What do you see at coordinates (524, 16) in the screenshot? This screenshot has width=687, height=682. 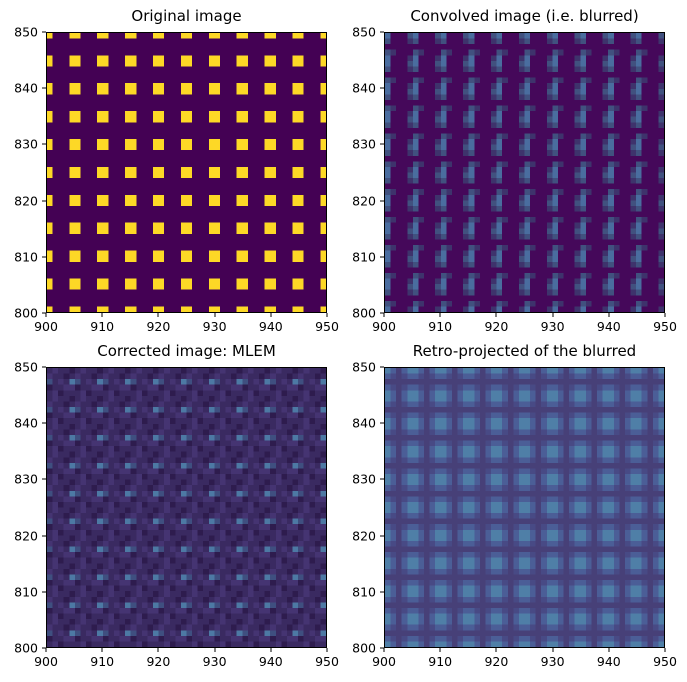 I see `subplot-title: Convolved image (i.e. blurred)` at bounding box center [524, 16].